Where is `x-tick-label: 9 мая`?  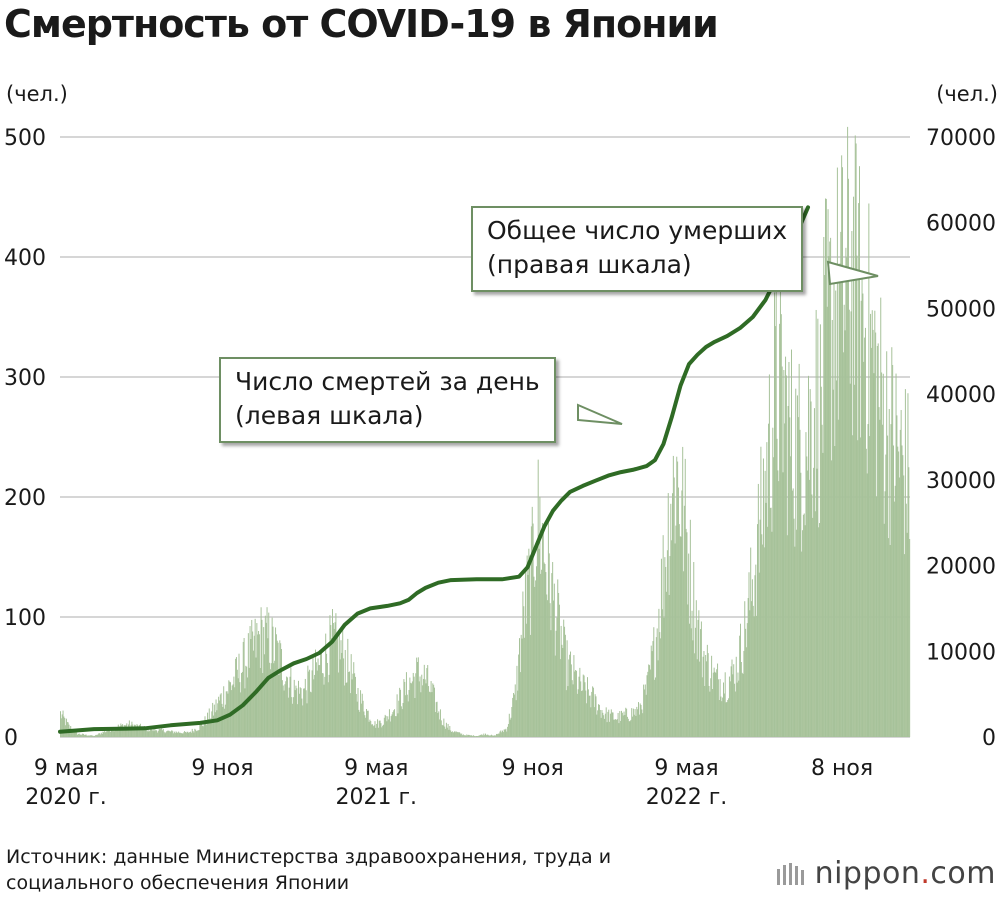 x-tick-label: 9 мая is located at coordinates (66, 768).